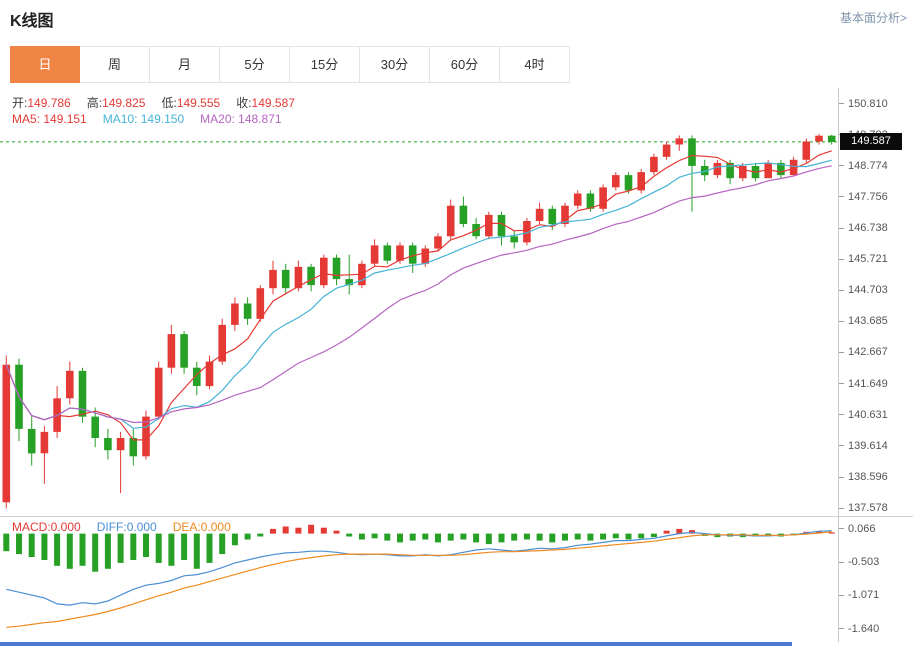 This screenshot has height=646, width=913. What do you see at coordinates (45, 64) in the screenshot?
I see `tab-day: 日` at bounding box center [45, 64].